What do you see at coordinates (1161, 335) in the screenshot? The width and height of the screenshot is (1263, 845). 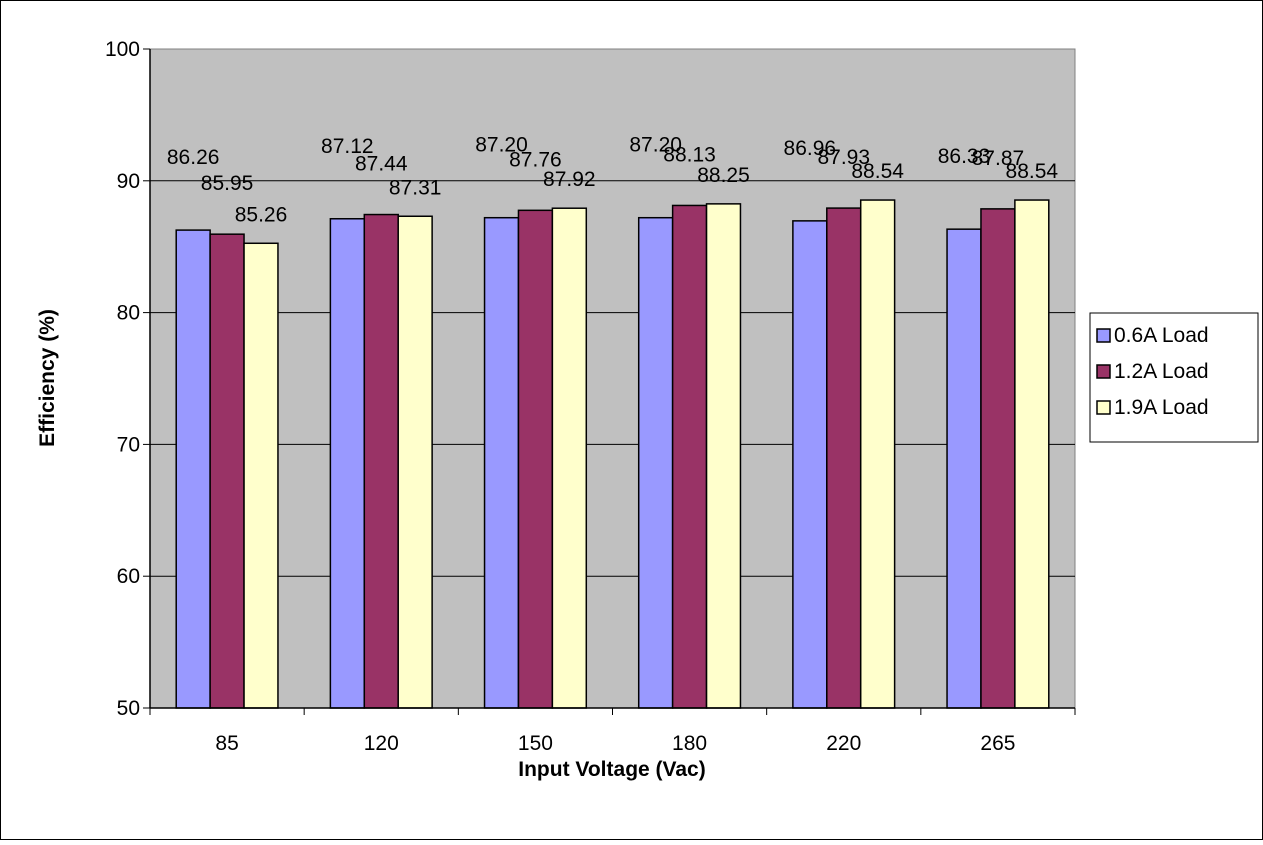 I see `legend-label: 0.6A Load` at bounding box center [1161, 335].